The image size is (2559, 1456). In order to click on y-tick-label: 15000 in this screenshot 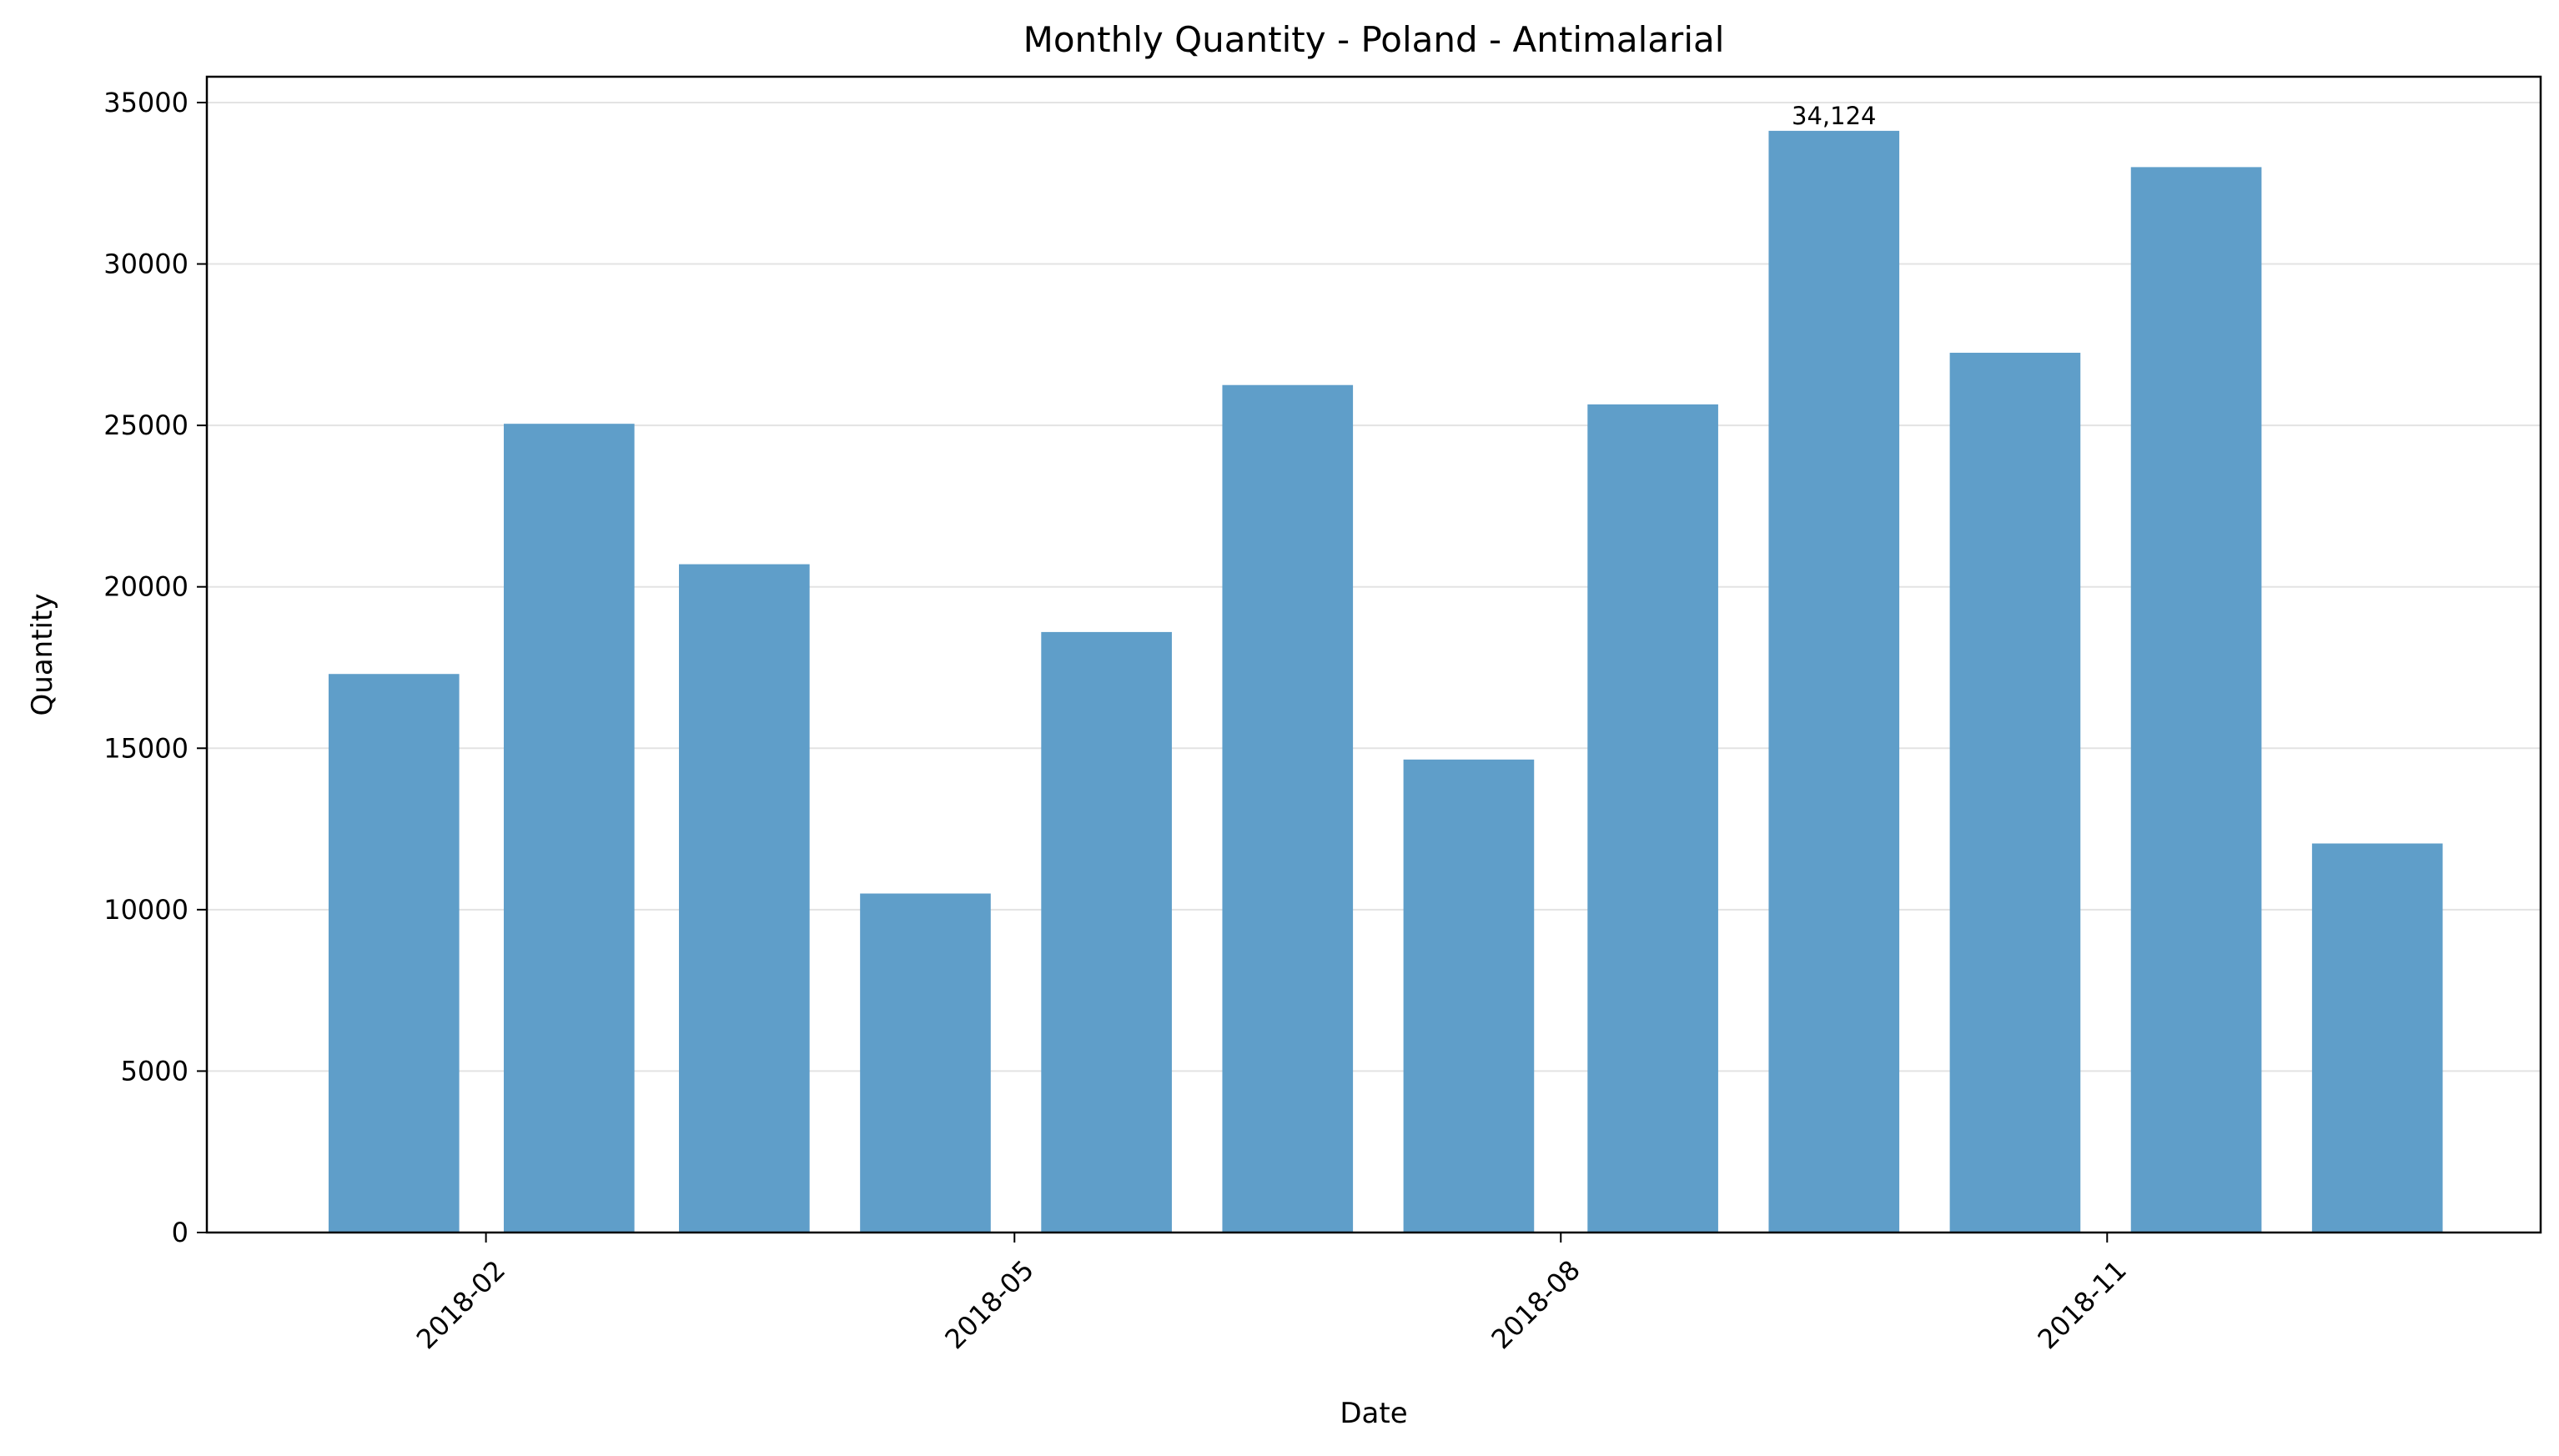, I will do `click(146, 748)`.